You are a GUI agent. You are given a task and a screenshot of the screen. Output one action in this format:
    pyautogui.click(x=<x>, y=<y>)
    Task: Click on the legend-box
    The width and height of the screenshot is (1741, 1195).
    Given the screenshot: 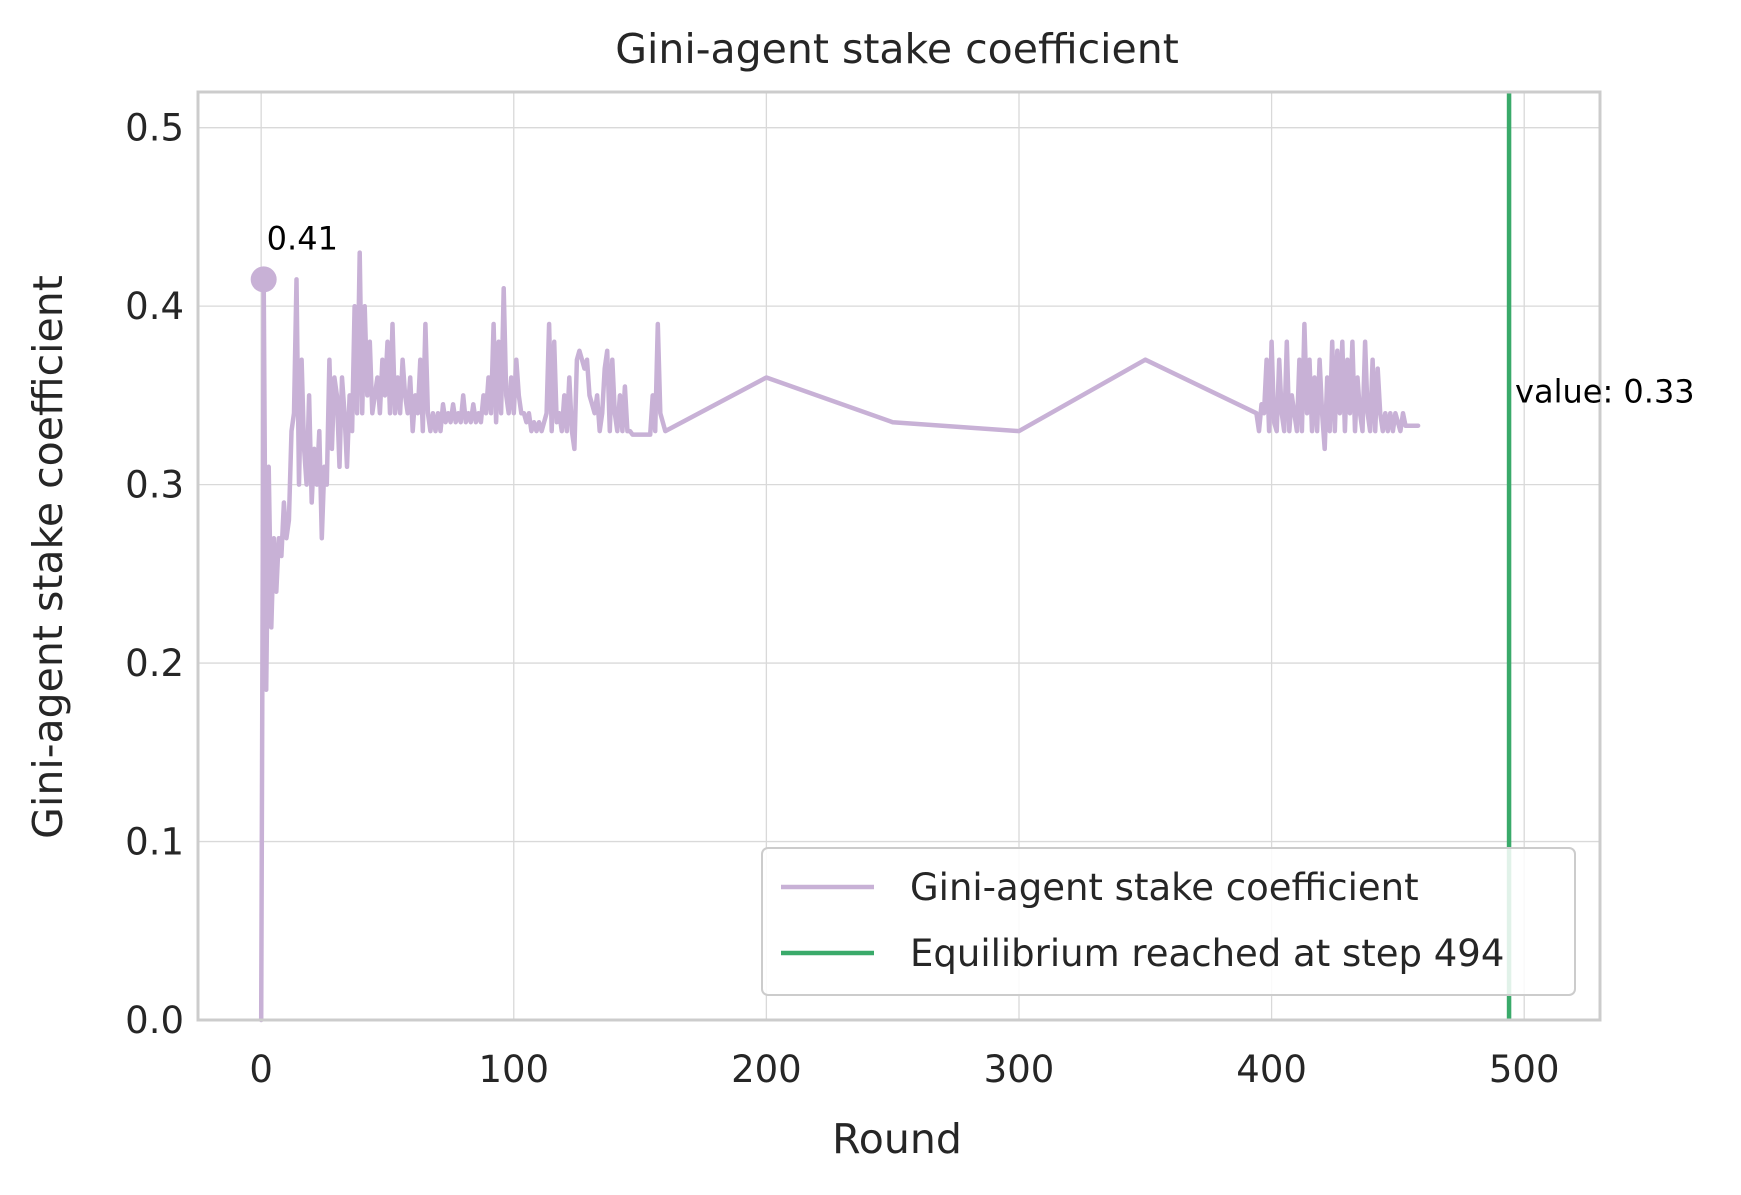 What is the action you would take?
    pyautogui.click(x=1168, y=921)
    